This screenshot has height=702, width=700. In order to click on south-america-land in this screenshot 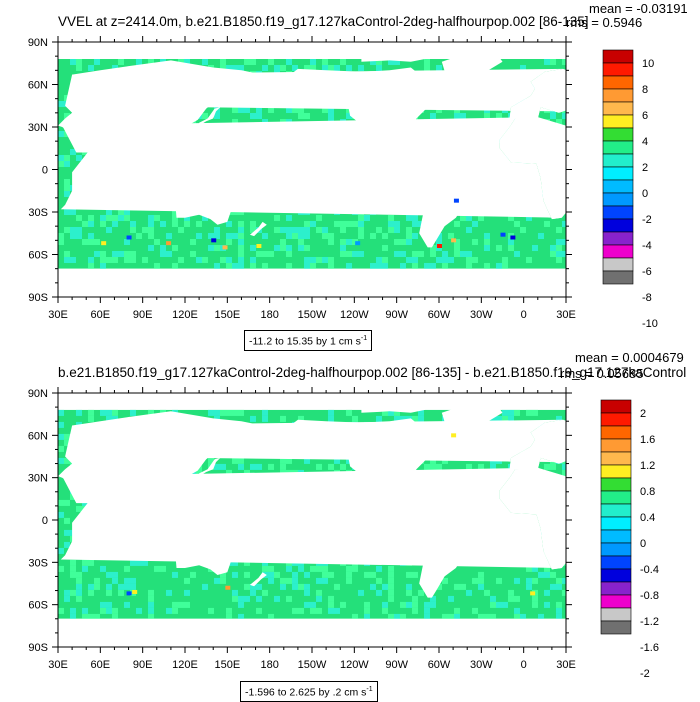, I will do `click(444, 553)`.